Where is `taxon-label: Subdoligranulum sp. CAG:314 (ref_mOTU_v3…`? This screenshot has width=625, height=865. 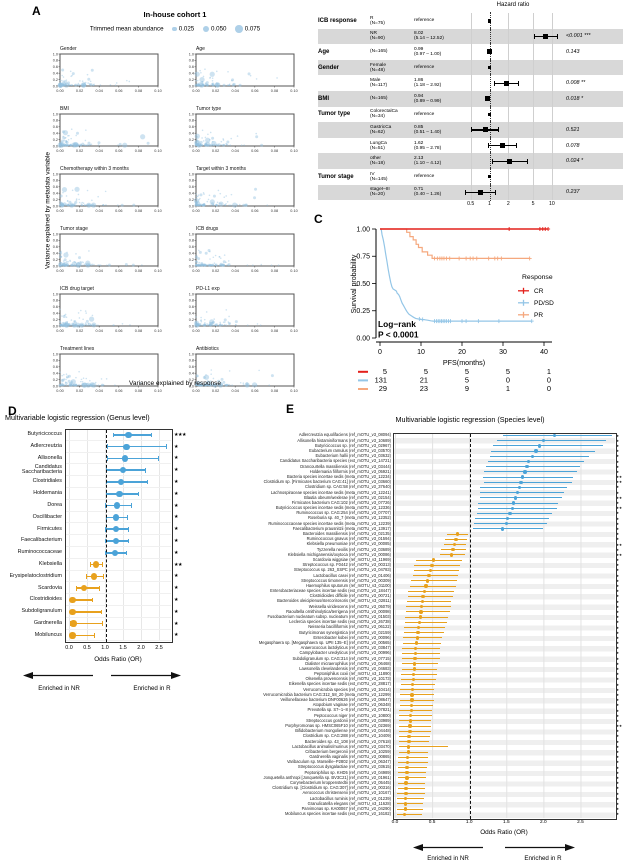 taxon-label: Subdoligranulum sp. CAG:314 (ref_mOTU_v3… is located at coordinates (341, 658).